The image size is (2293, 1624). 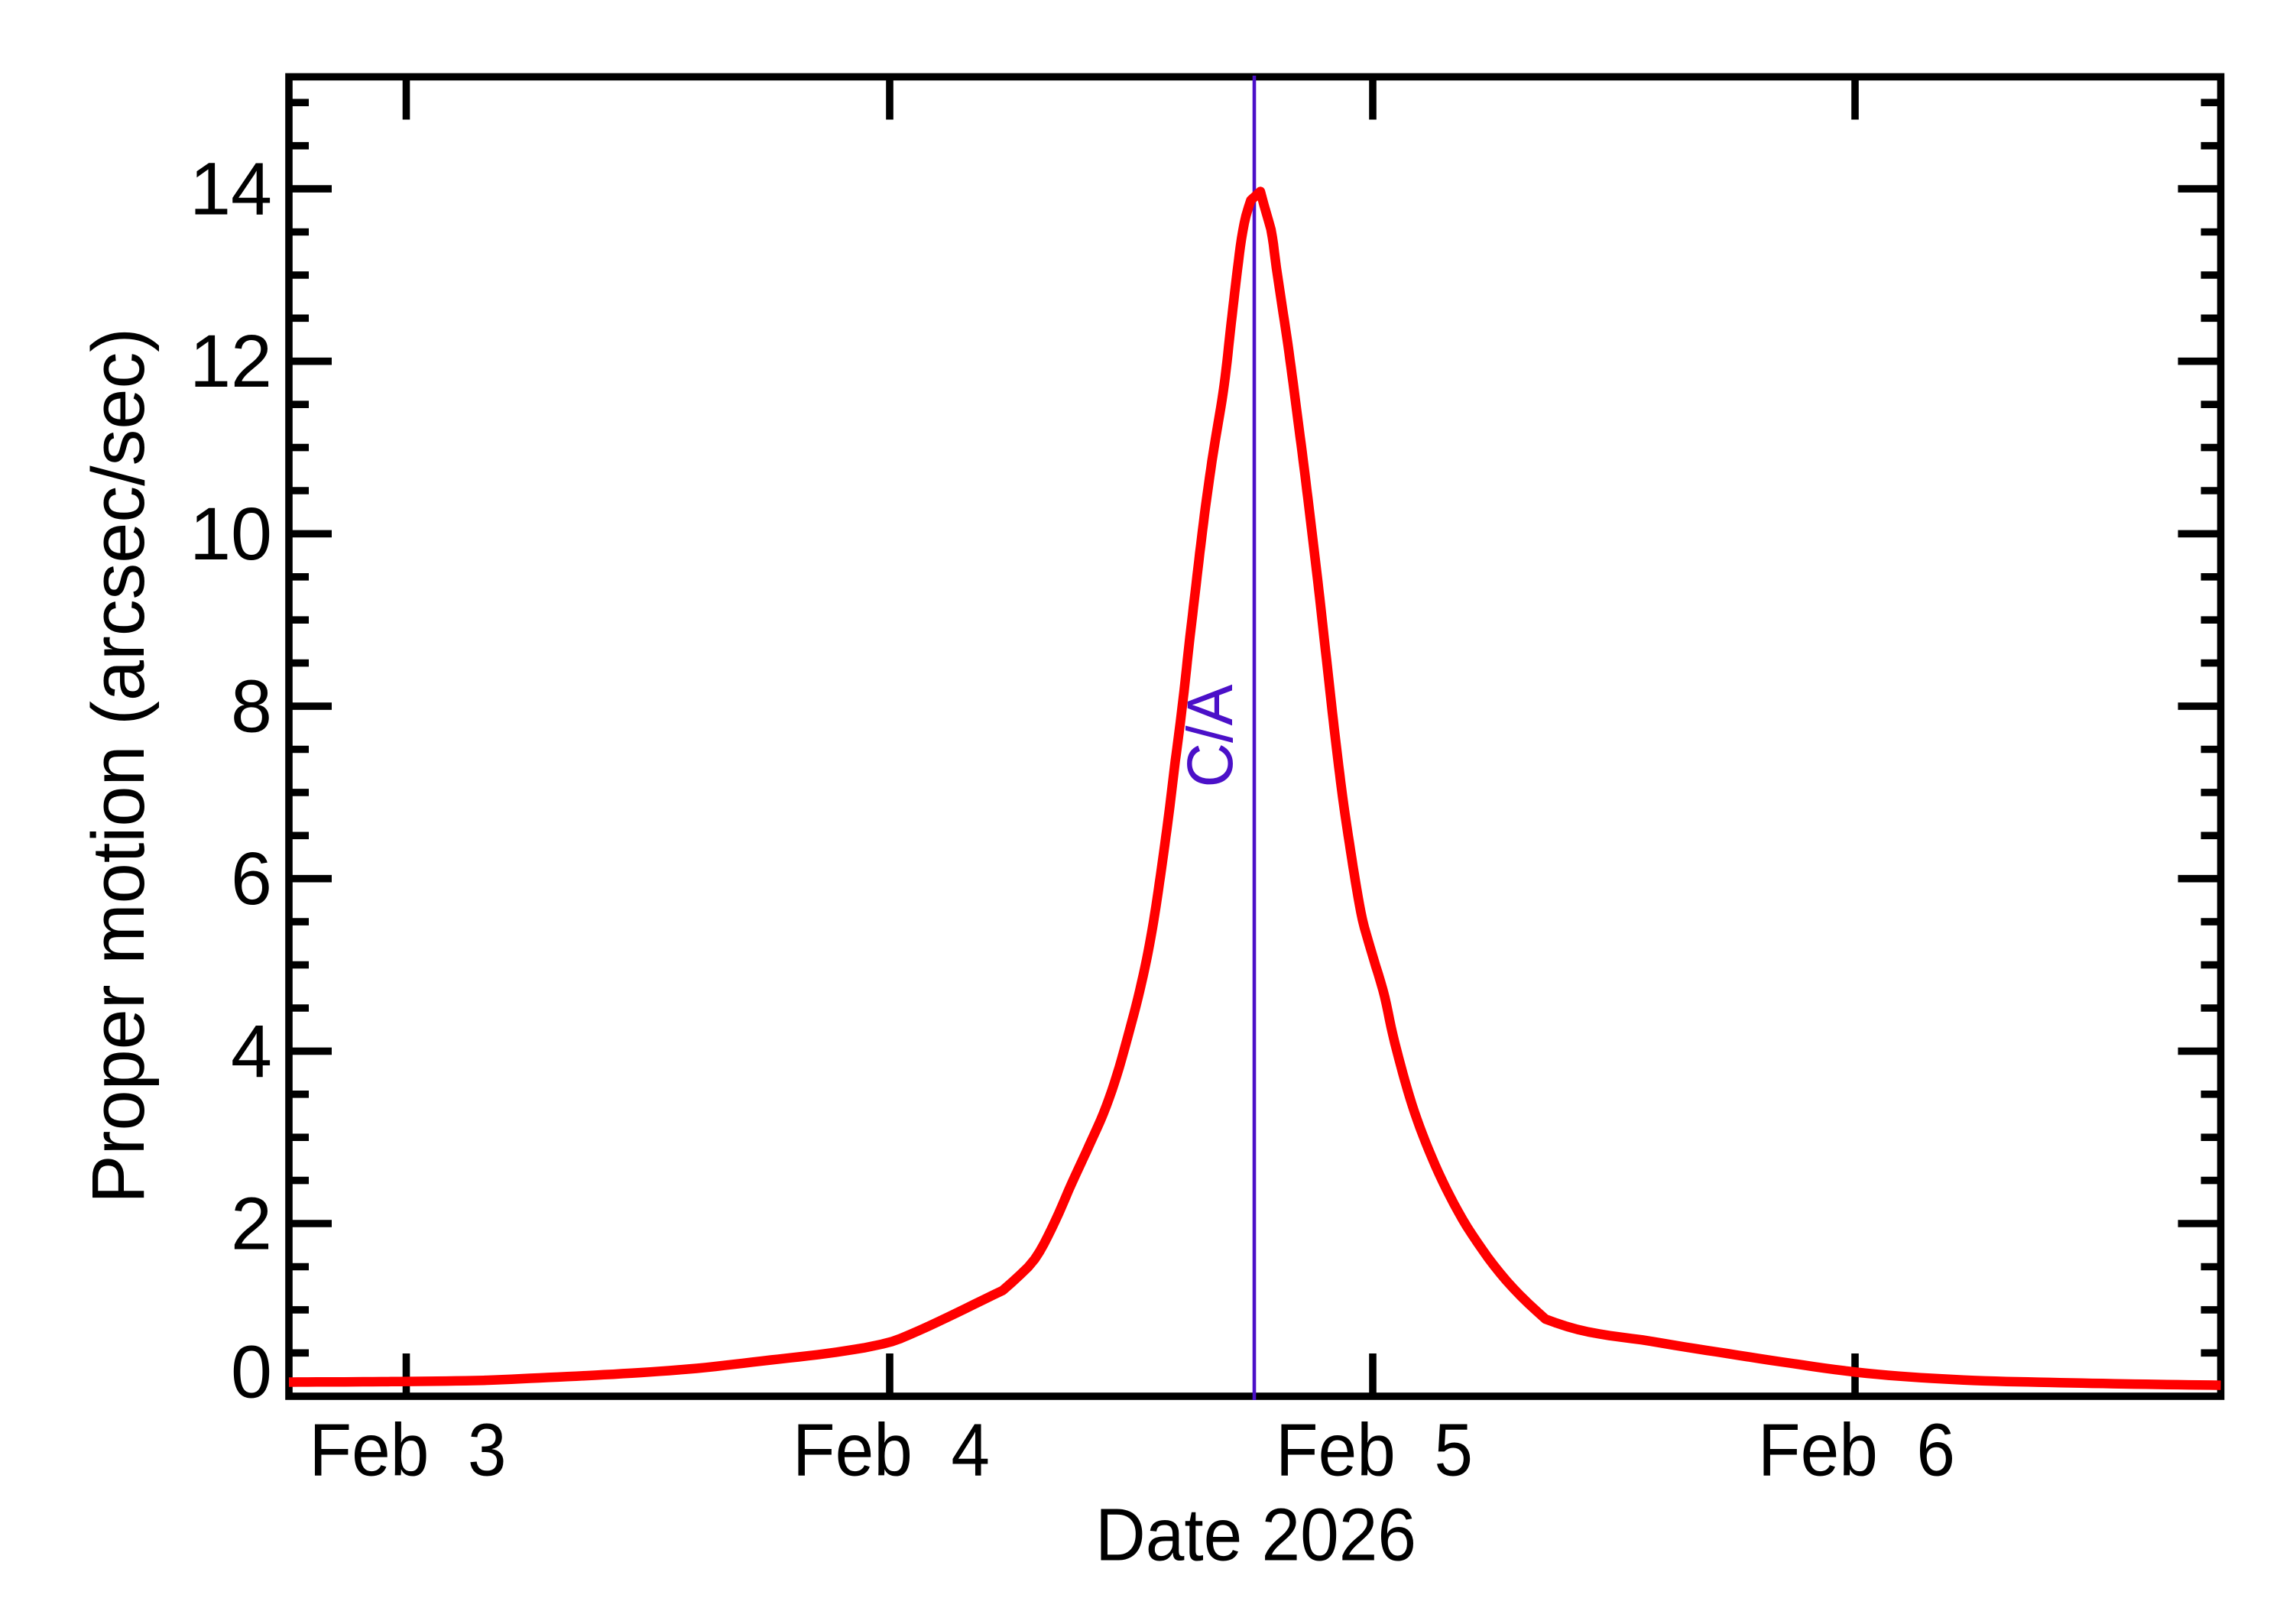 What do you see at coordinates (892, 1450) in the screenshot?
I see `svg-text: Feb 4` at bounding box center [892, 1450].